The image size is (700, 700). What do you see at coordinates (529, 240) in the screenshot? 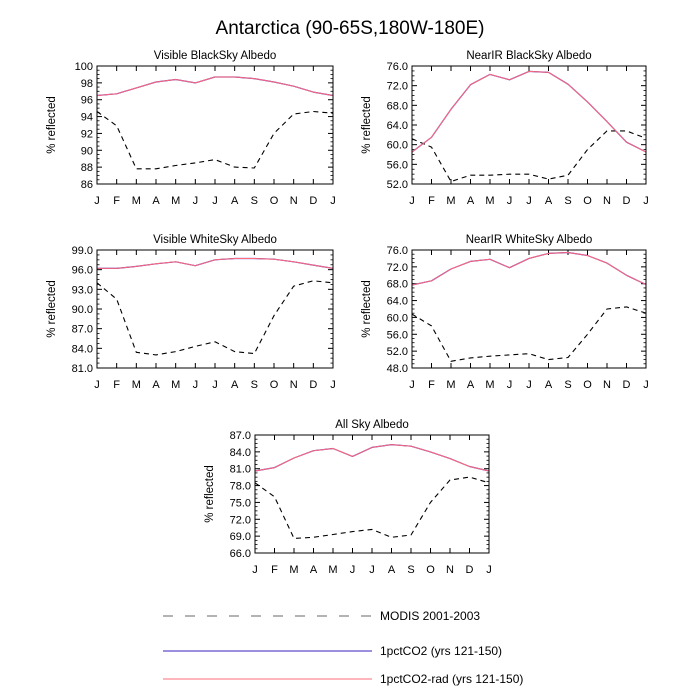
I see `panel-title: NearIR WhiteSky Albedo` at bounding box center [529, 240].